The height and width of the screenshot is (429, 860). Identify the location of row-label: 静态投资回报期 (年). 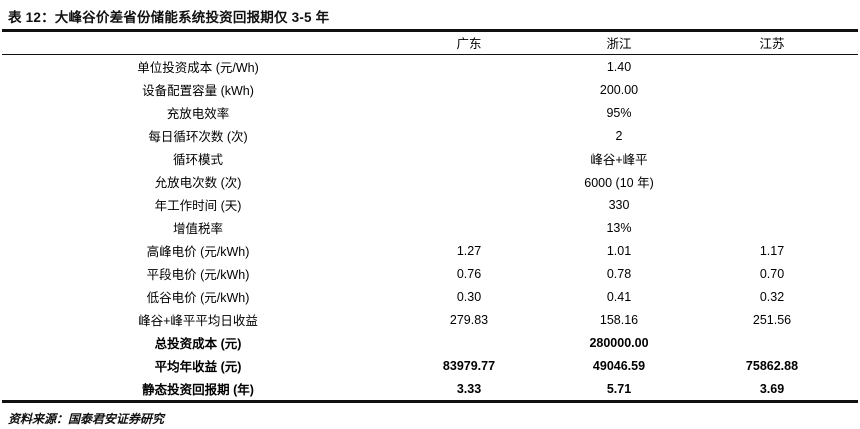
(198, 390).